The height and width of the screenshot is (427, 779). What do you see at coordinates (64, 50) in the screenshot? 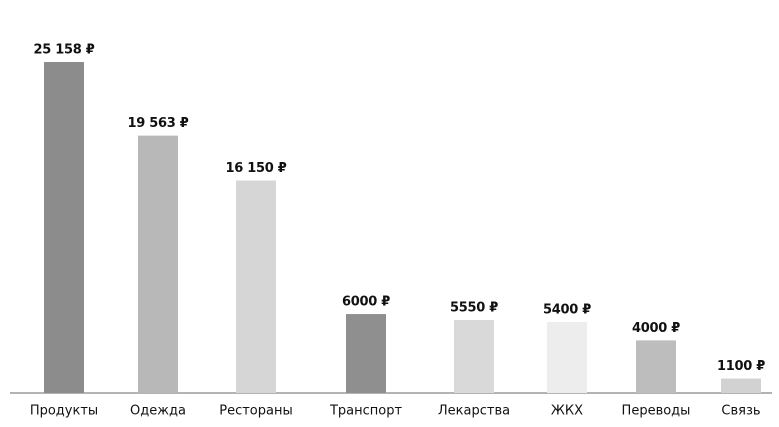
I see `value-label: 25 158 ₽` at bounding box center [64, 50].